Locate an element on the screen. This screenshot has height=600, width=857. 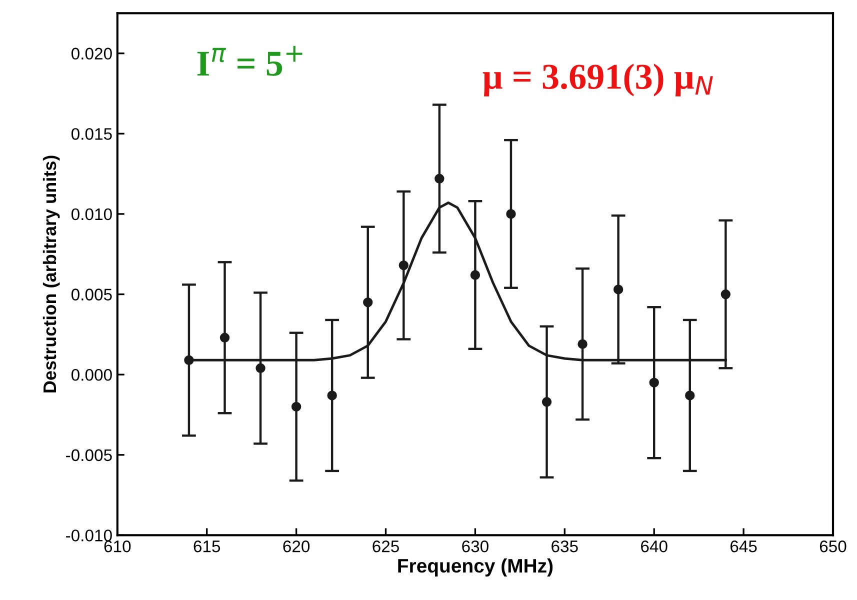
y-axis-title: Destruction (arbitrary units) is located at coordinates (51, 274).